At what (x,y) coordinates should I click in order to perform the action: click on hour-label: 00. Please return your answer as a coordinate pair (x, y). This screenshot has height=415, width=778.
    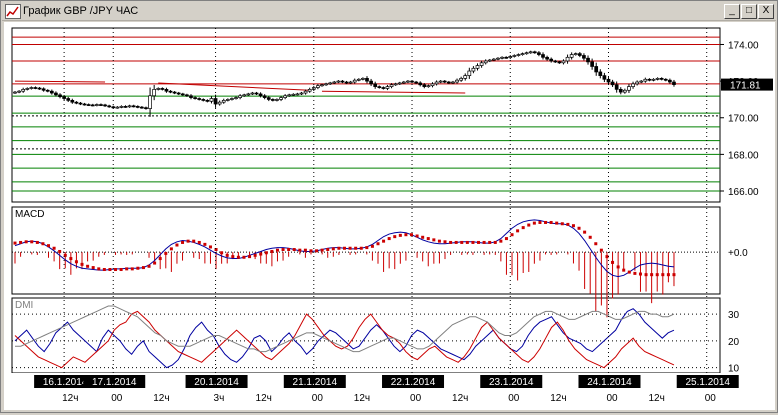
    Looking at the image, I should click on (318, 398).